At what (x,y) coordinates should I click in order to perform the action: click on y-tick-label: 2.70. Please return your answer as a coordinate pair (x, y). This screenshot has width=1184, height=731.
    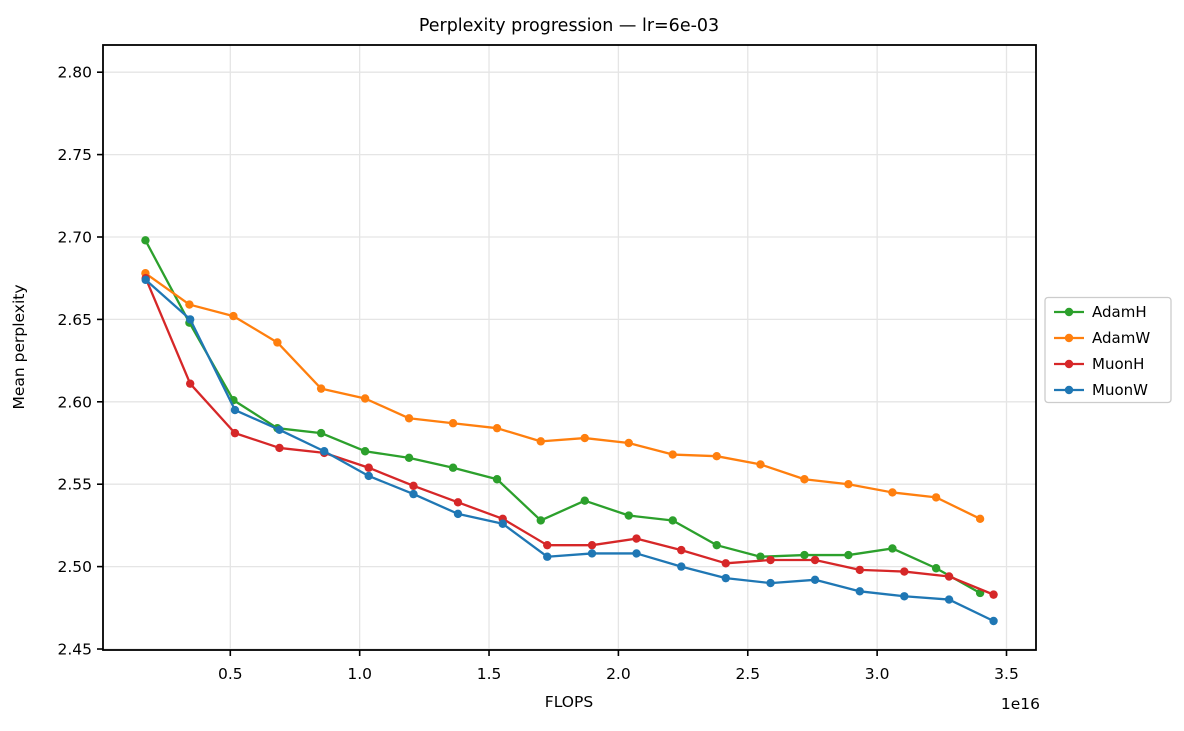
    Looking at the image, I should click on (74, 237).